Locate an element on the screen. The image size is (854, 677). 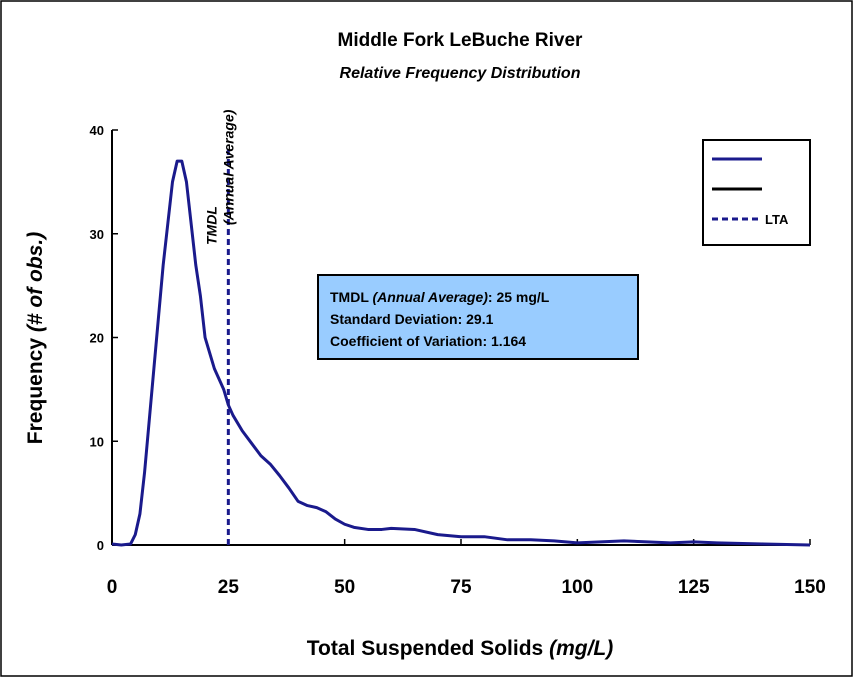
x-axis-title: Total Suspended Solids (mg/L) is located at coordinates (460, 648).